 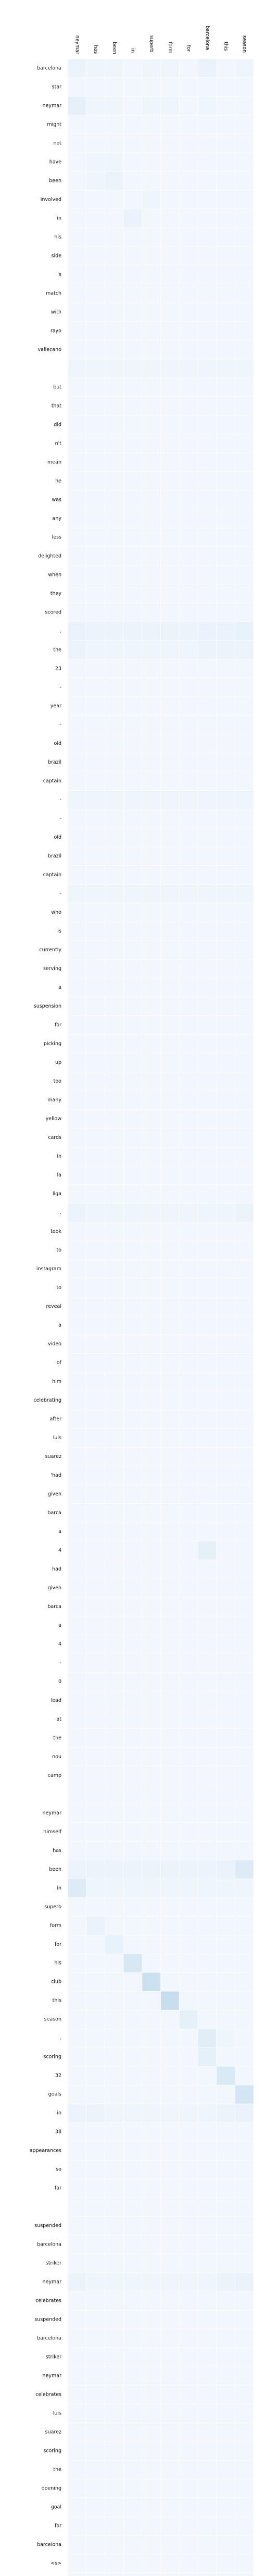 What do you see at coordinates (52, 875) in the screenshot?
I see `y-tick-label: captain` at bounding box center [52, 875].